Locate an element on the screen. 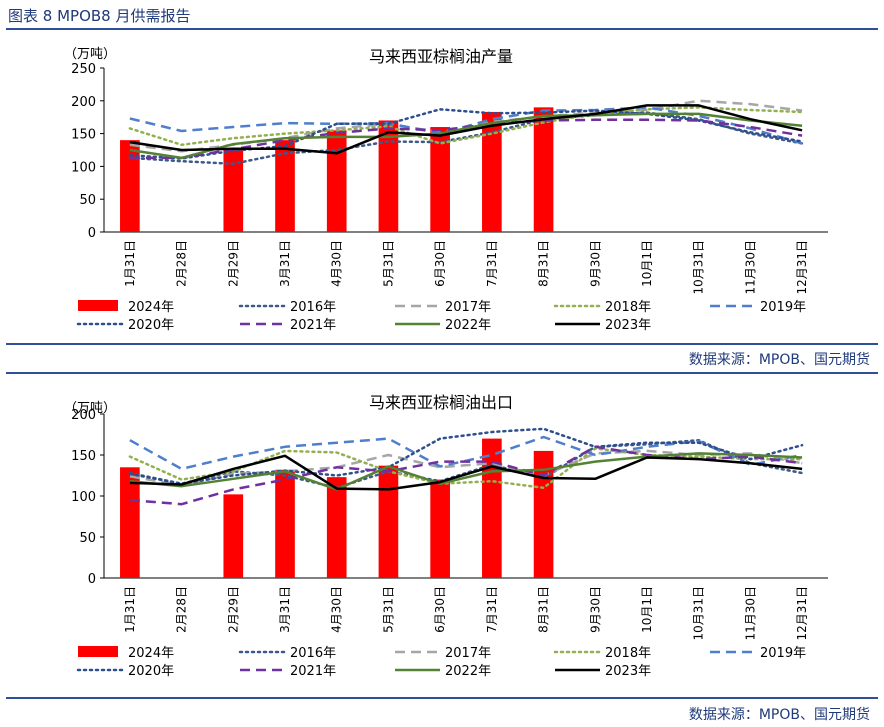 The image size is (884, 727). header-rule is located at coordinates (442, 29).